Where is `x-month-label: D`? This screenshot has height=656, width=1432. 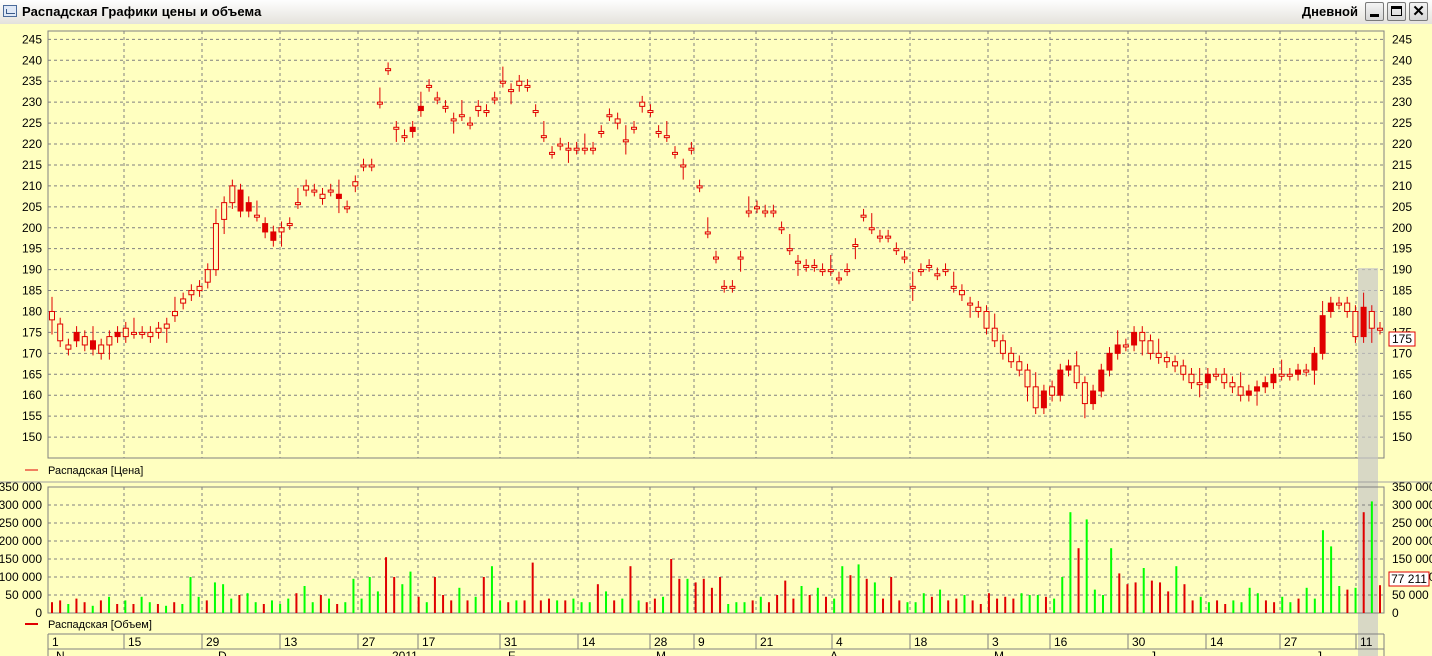
x-month-label: D is located at coordinates (222, 652).